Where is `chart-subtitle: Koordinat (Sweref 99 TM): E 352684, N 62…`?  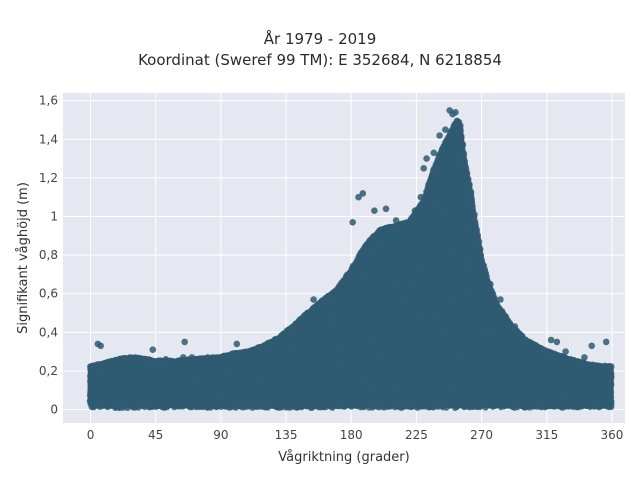
chart-subtitle: Koordinat (Sweref 99 TM): E 352684, N 62… is located at coordinates (320, 60).